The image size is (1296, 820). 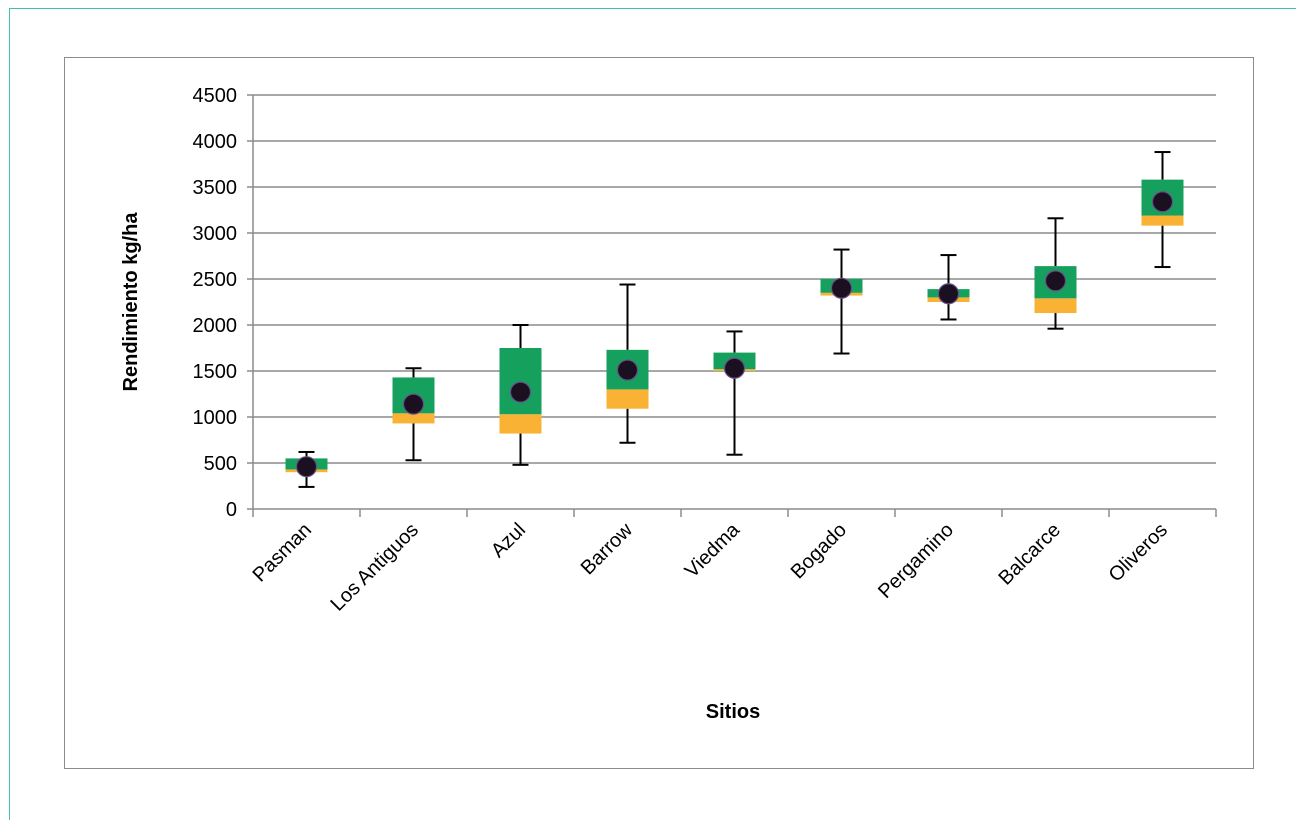 What do you see at coordinates (733, 712) in the screenshot?
I see `x-axis-title: Sitios` at bounding box center [733, 712].